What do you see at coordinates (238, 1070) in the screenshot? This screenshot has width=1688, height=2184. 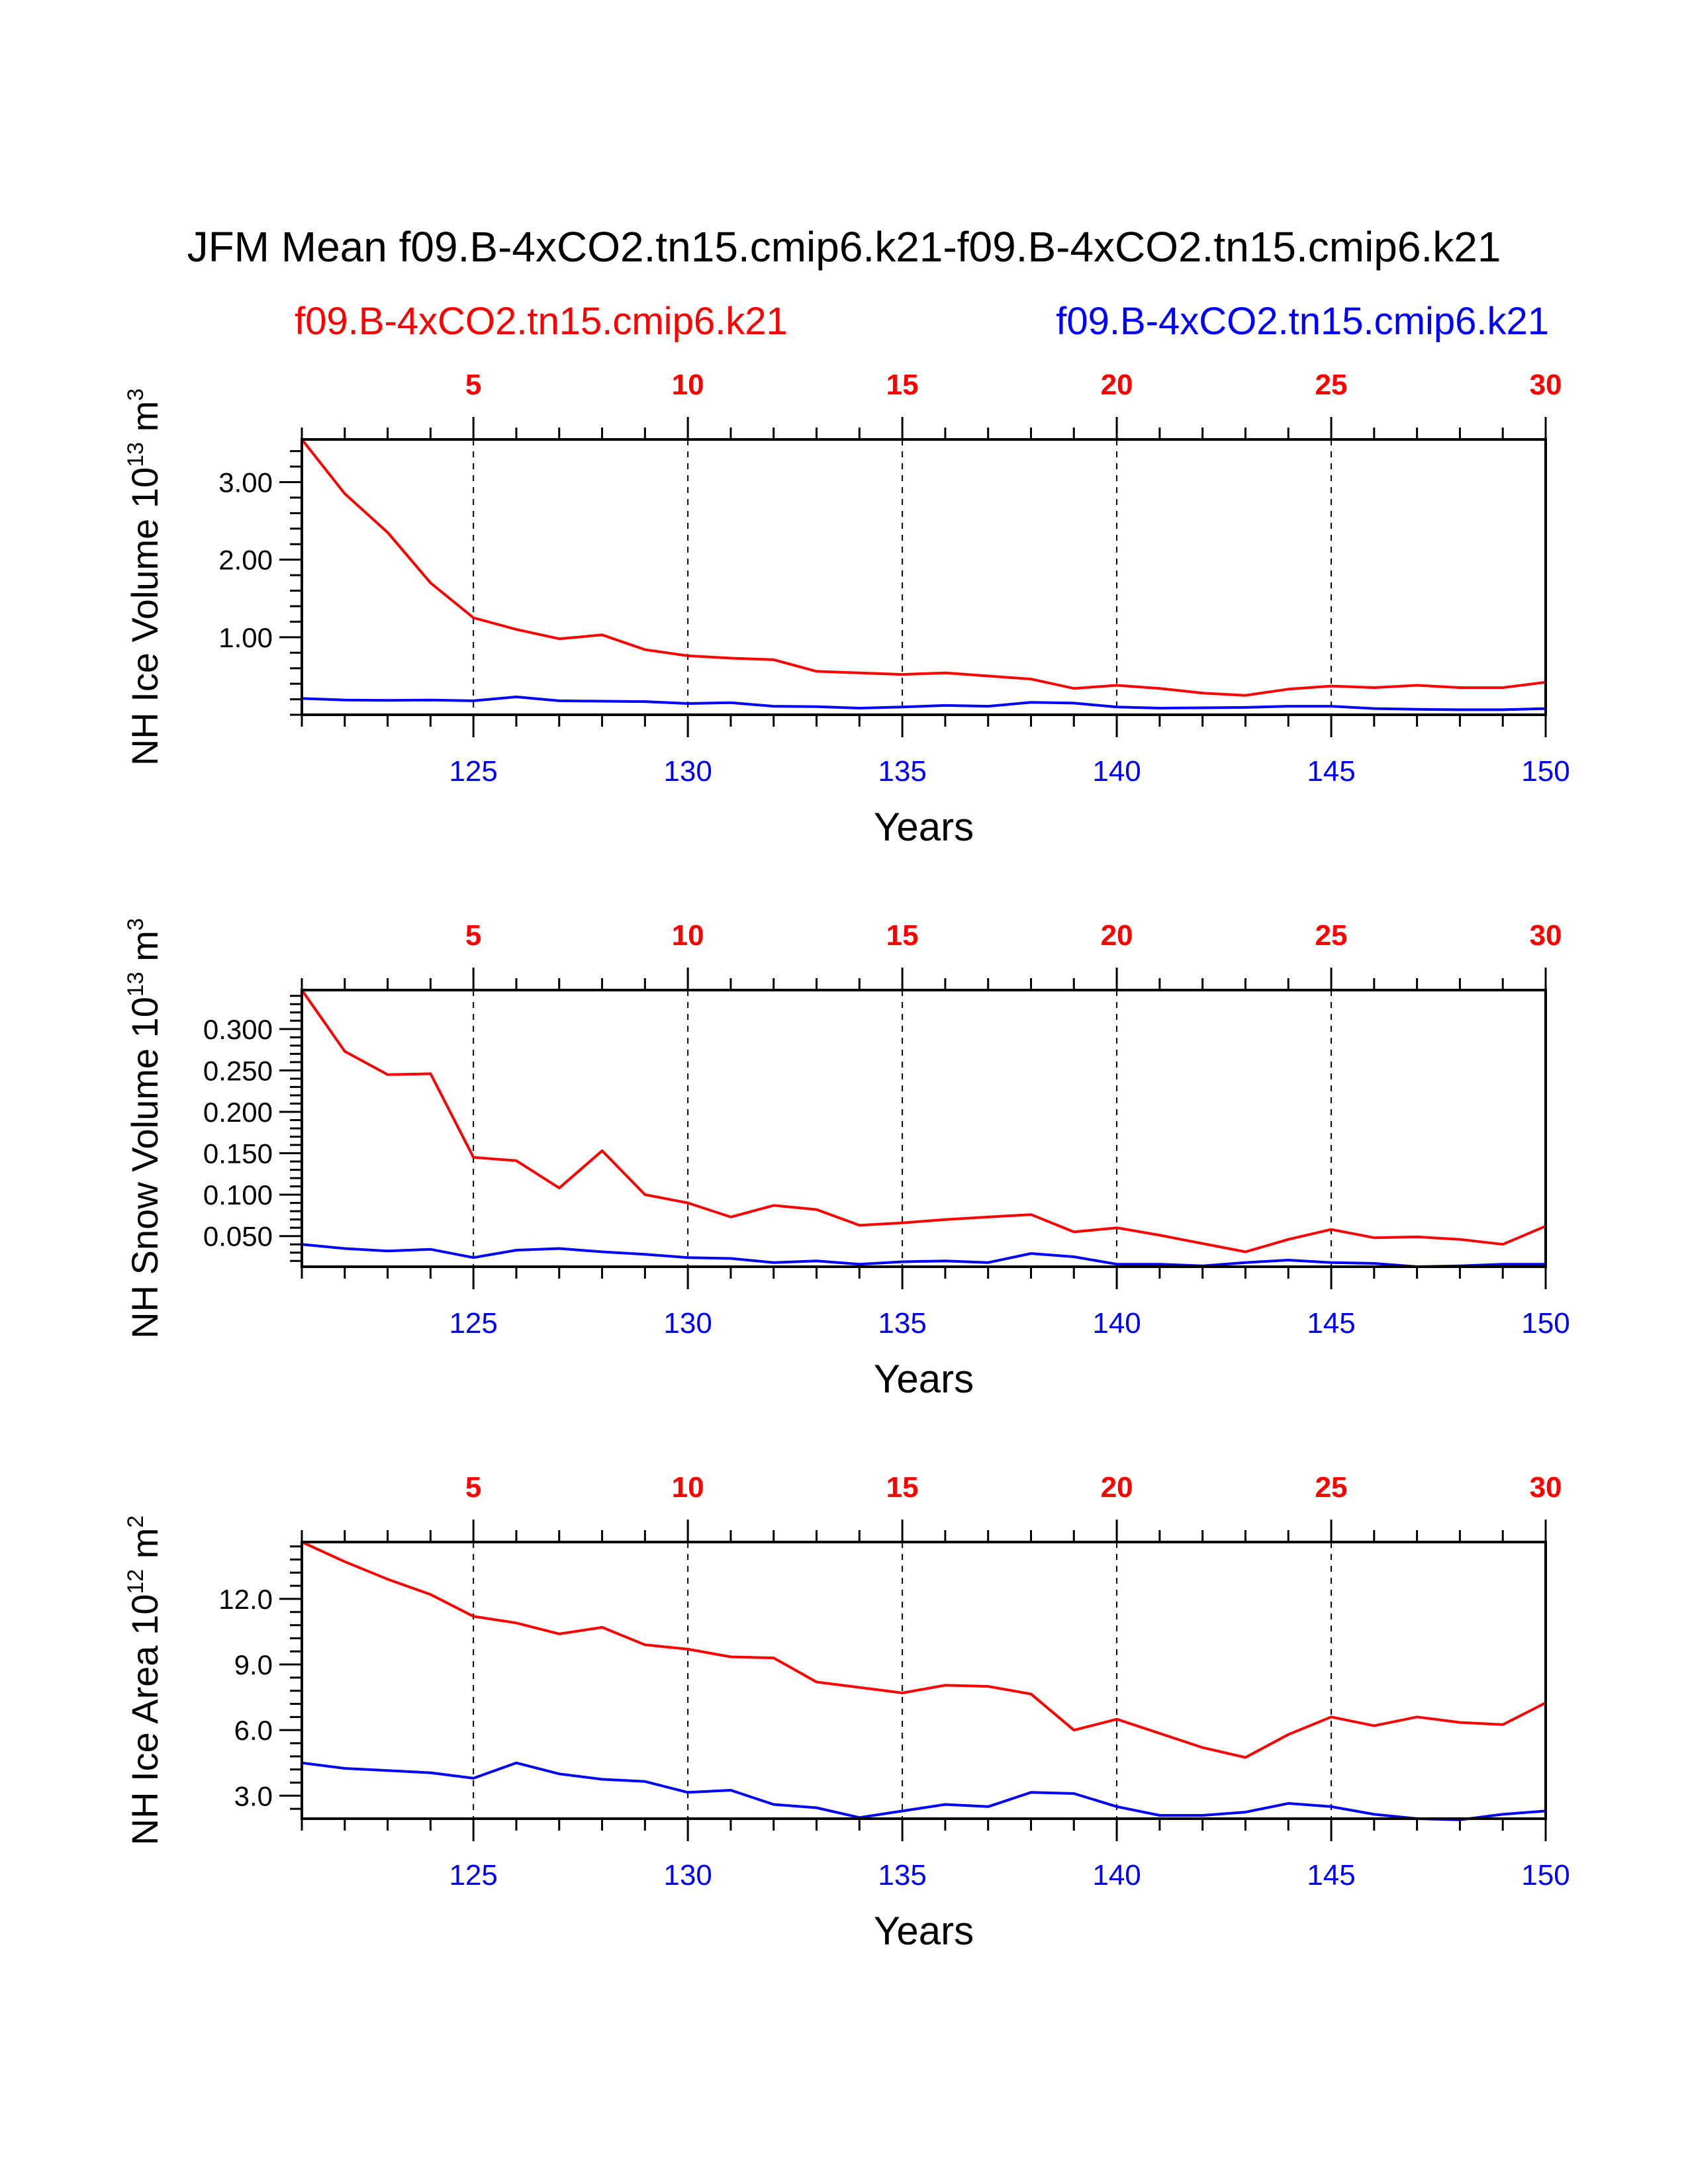 I see `y-tick-label: 0.250` at bounding box center [238, 1070].